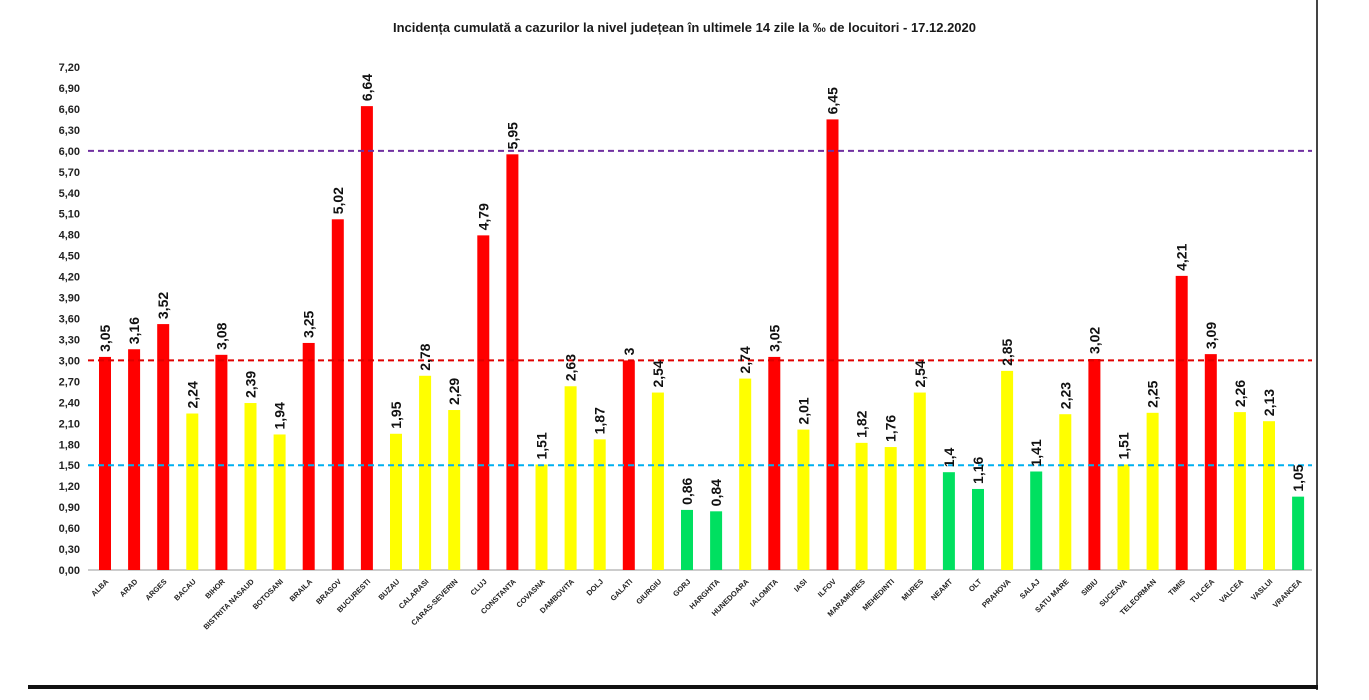  What do you see at coordinates (1298, 477) in the screenshot?
I see `data-label: 1,05` at bounding box center [1298, 477].